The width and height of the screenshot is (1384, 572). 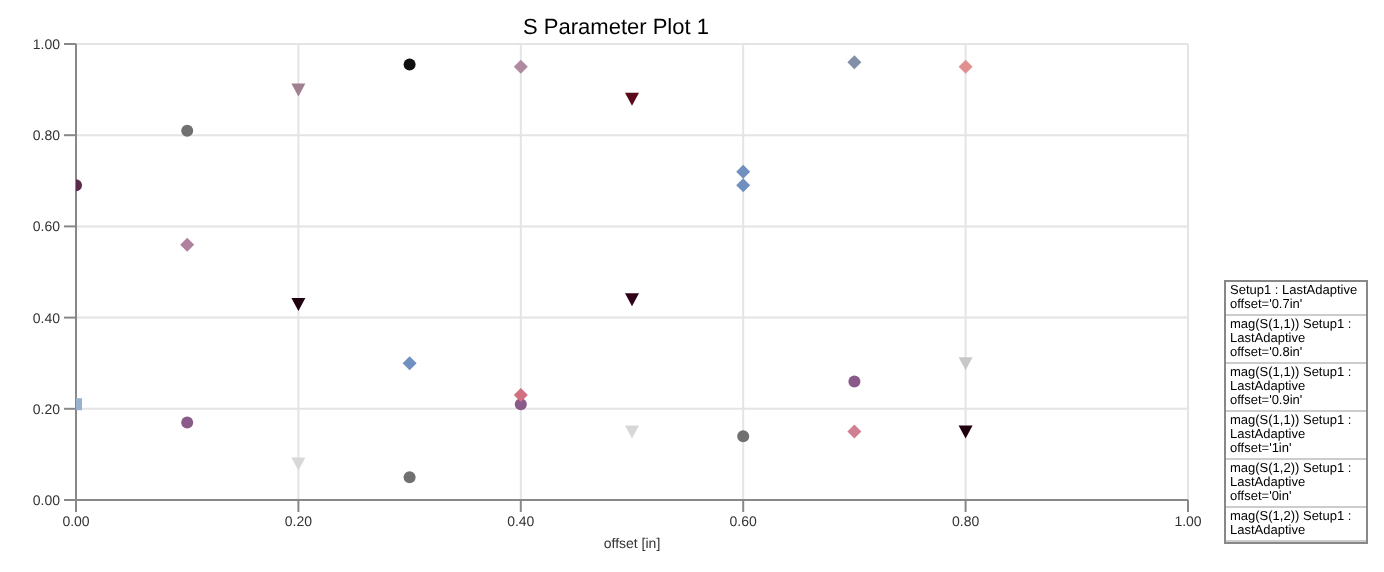 I want to click on chart-title: S Parameter Plot 1, so click(x=616, y=28).